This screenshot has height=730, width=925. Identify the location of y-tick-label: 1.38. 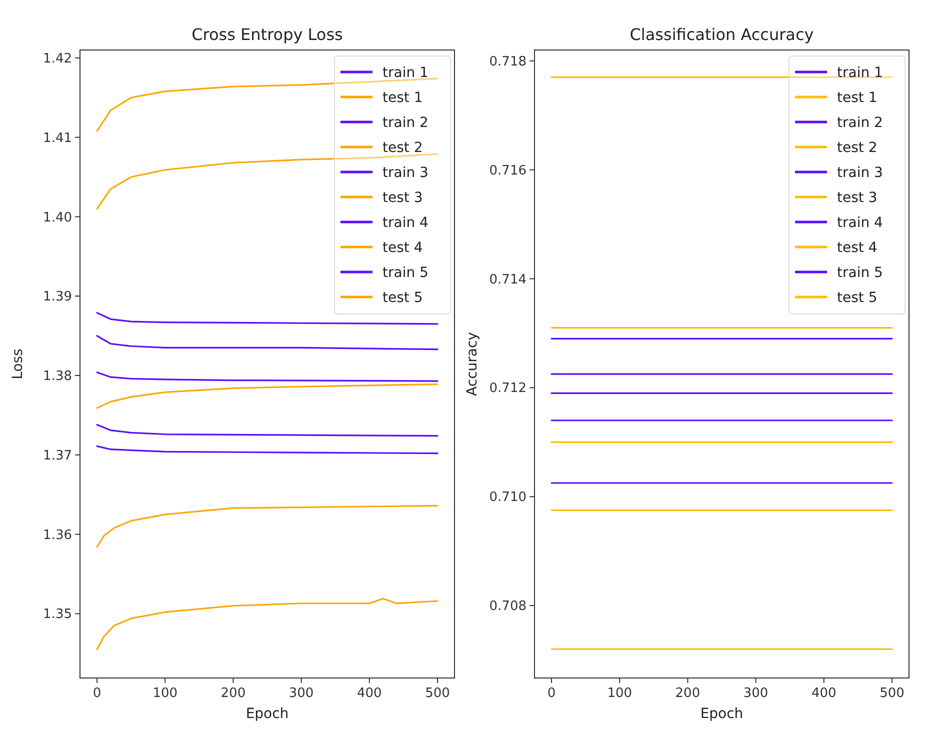
(57, 376).